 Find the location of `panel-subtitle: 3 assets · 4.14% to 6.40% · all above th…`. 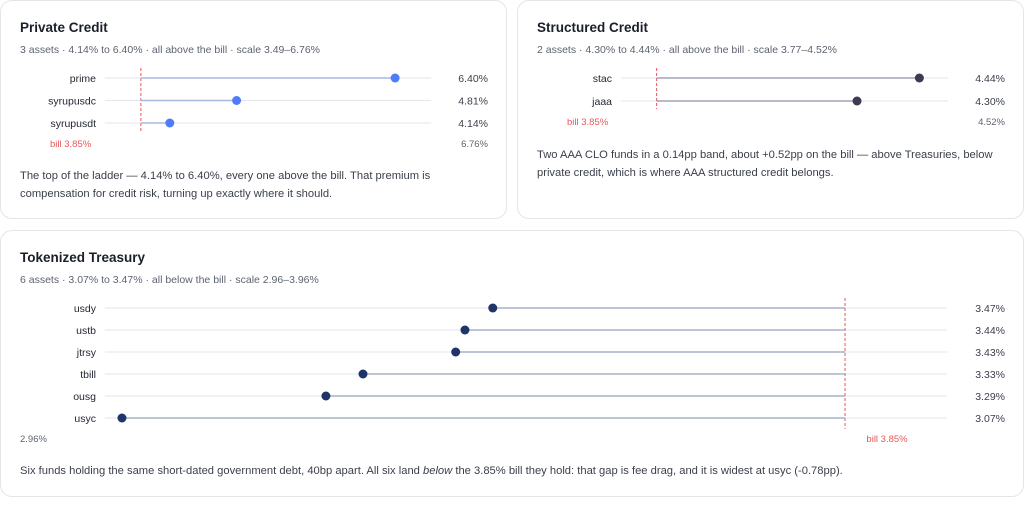

panel-subtitle: 3 assets · 4.14% to 6.40% · all above th… is located at coordinates (170, 50).